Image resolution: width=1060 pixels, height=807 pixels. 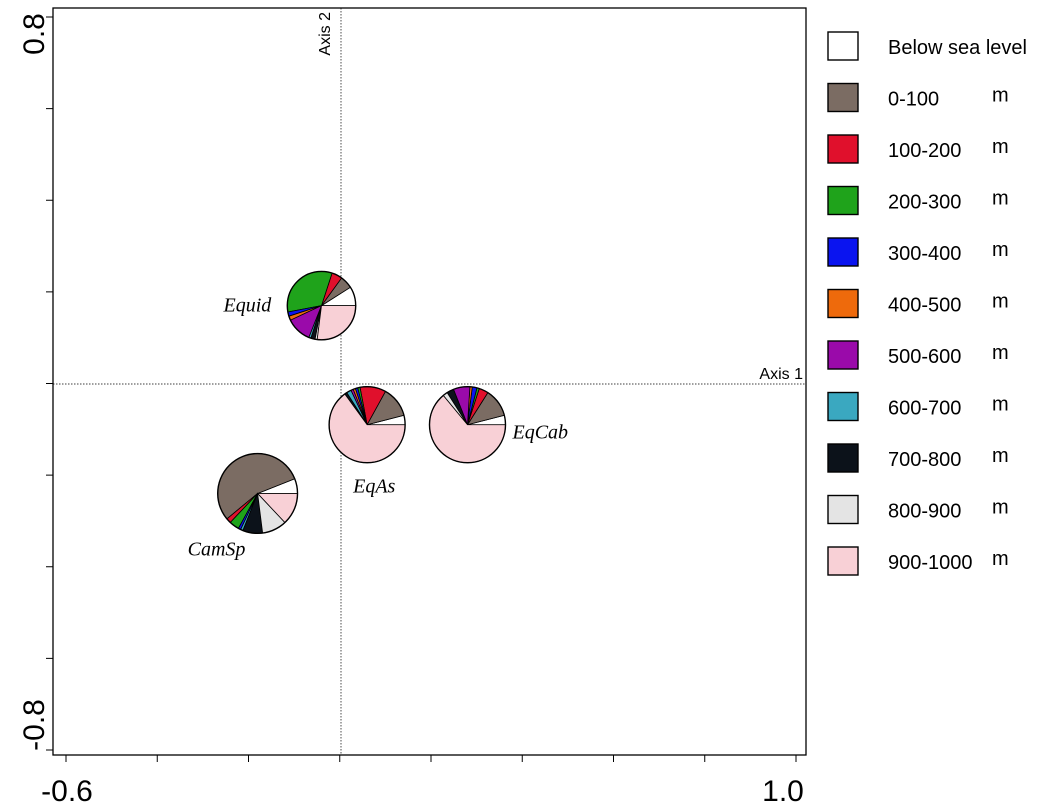 What do you see at coordinates (957, 48) in the screenshot?
I see `legend-label: Below sea level` at bounding box center [957, 48].